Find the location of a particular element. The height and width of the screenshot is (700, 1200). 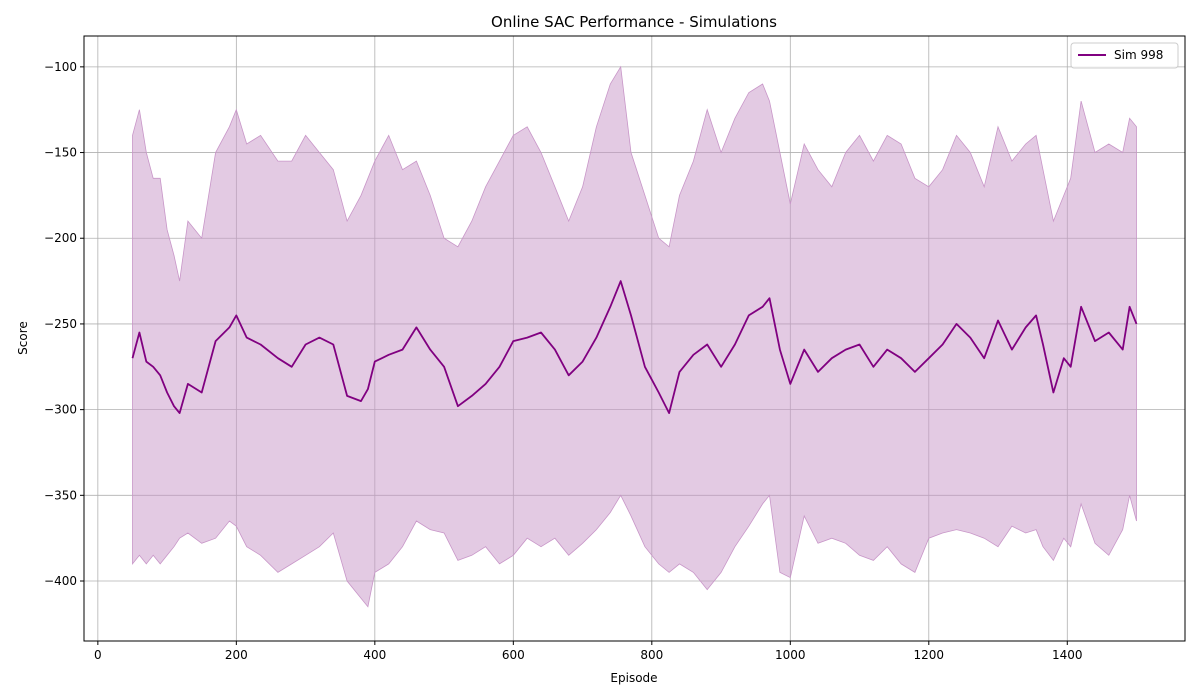

legend-label: Sim 998 is located at coordinates (1138, 55).